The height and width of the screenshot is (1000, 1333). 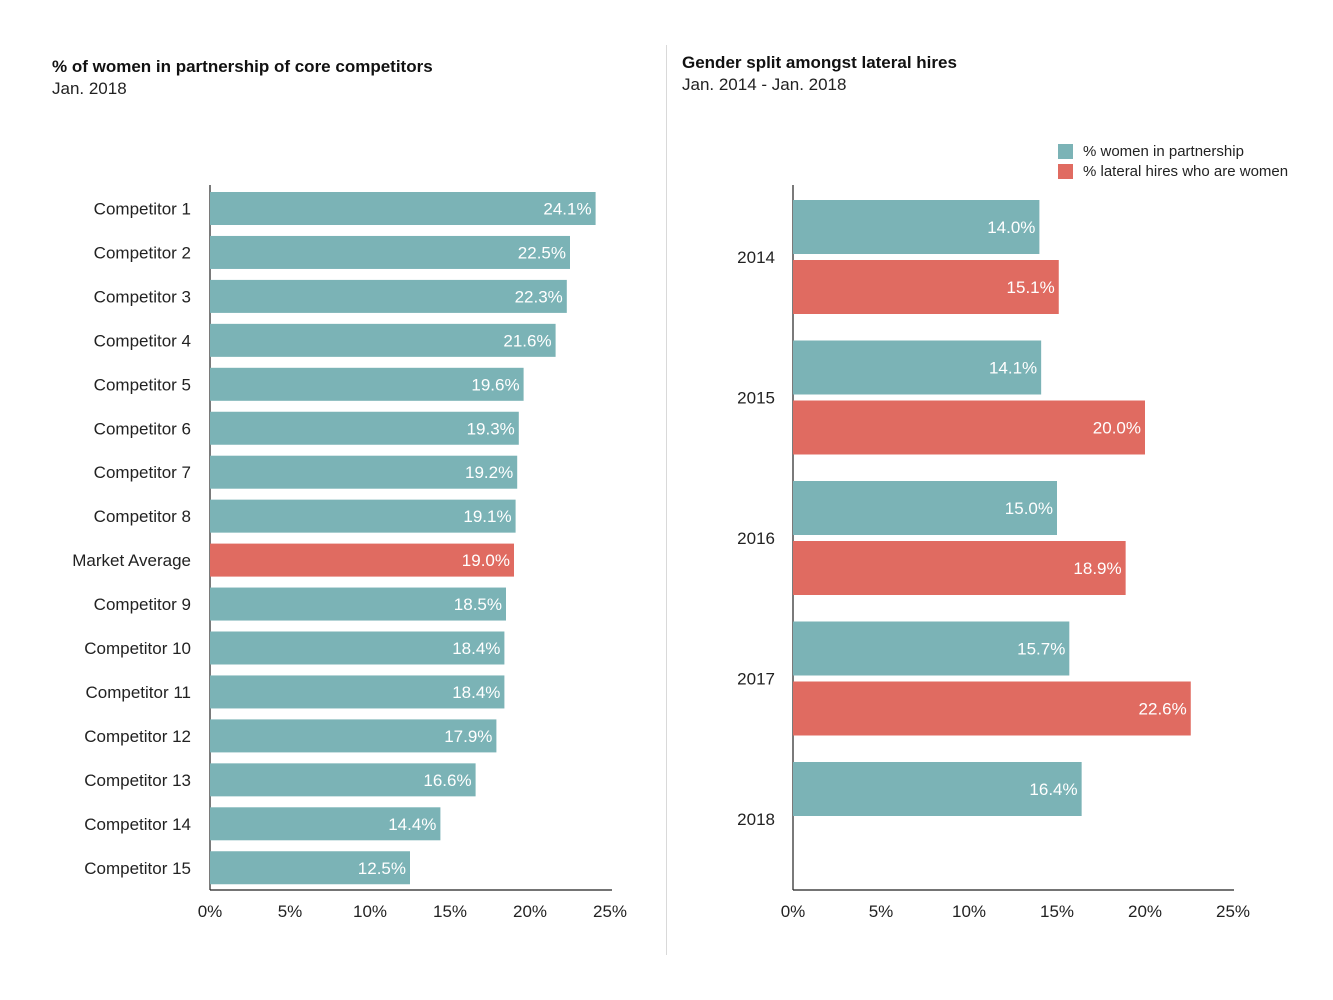 I want to click on left-value-label: 22.5%, so click(x=542, y=252).